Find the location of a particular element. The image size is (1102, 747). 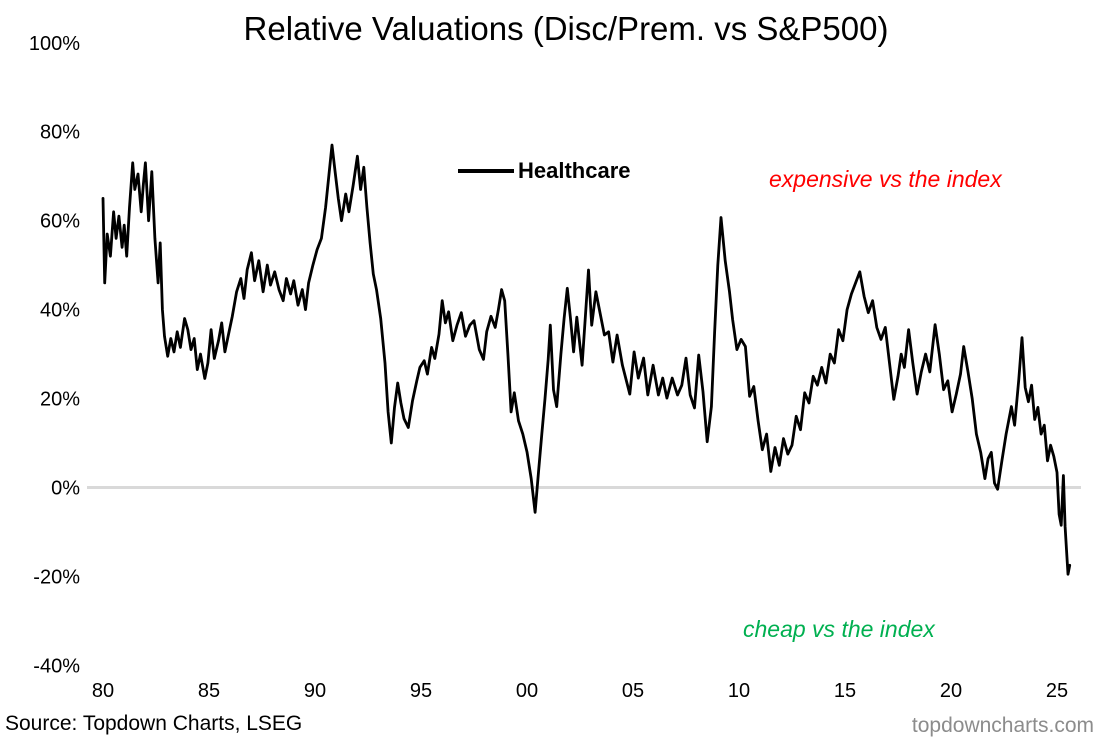

x-tick-label: 80 is located at coordinates (103, 691).